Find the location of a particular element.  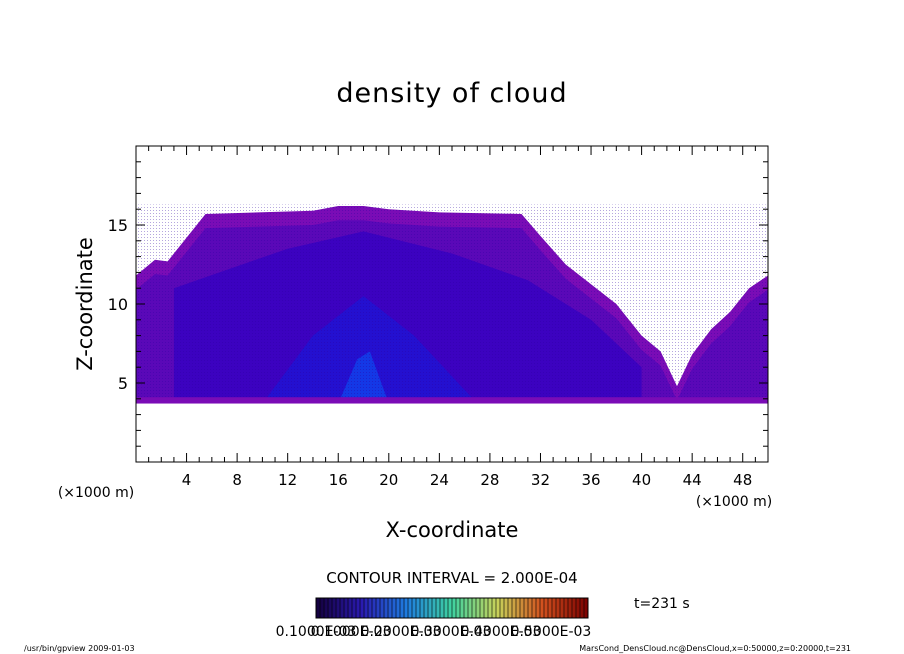

colorbar-label: 0.3000E-03 is located at coordinates (451, 632).